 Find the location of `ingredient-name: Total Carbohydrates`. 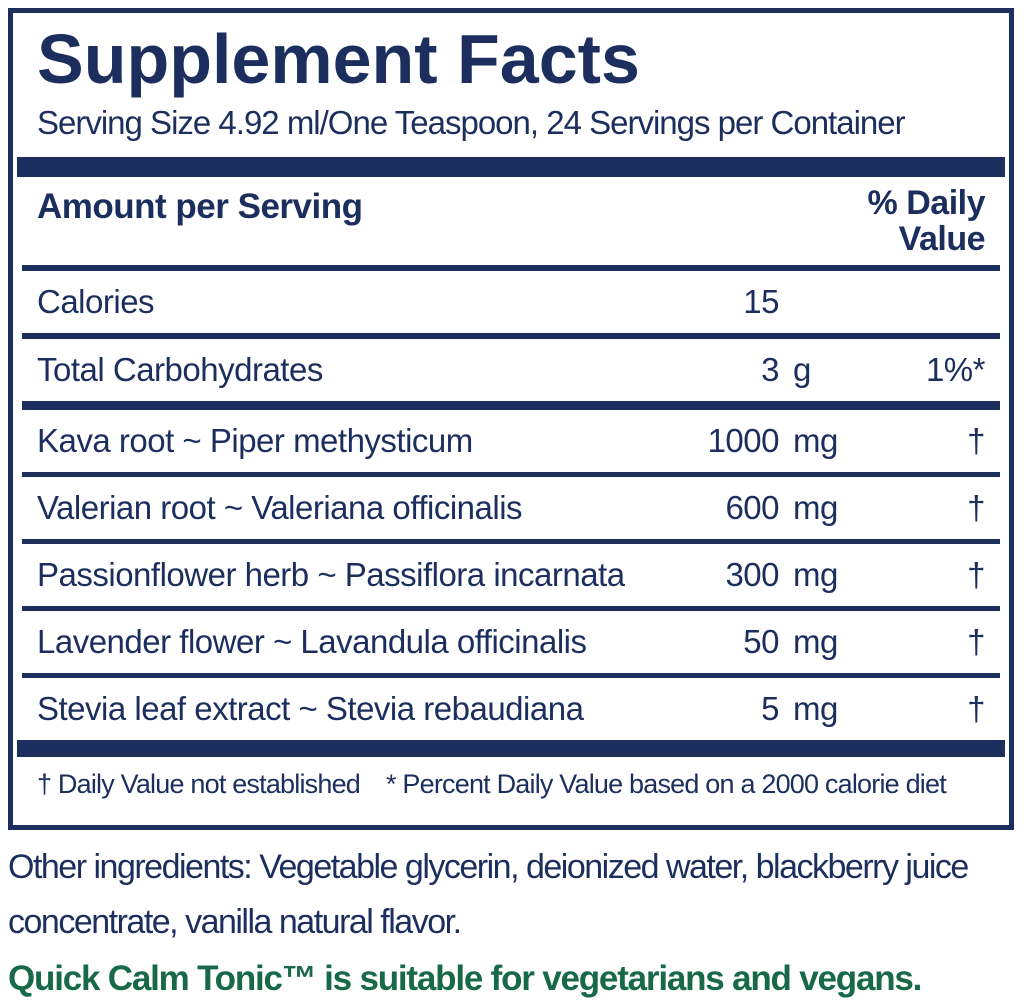

ingredient-name: Total Carbohydrates is located at coordinates (180, 369).